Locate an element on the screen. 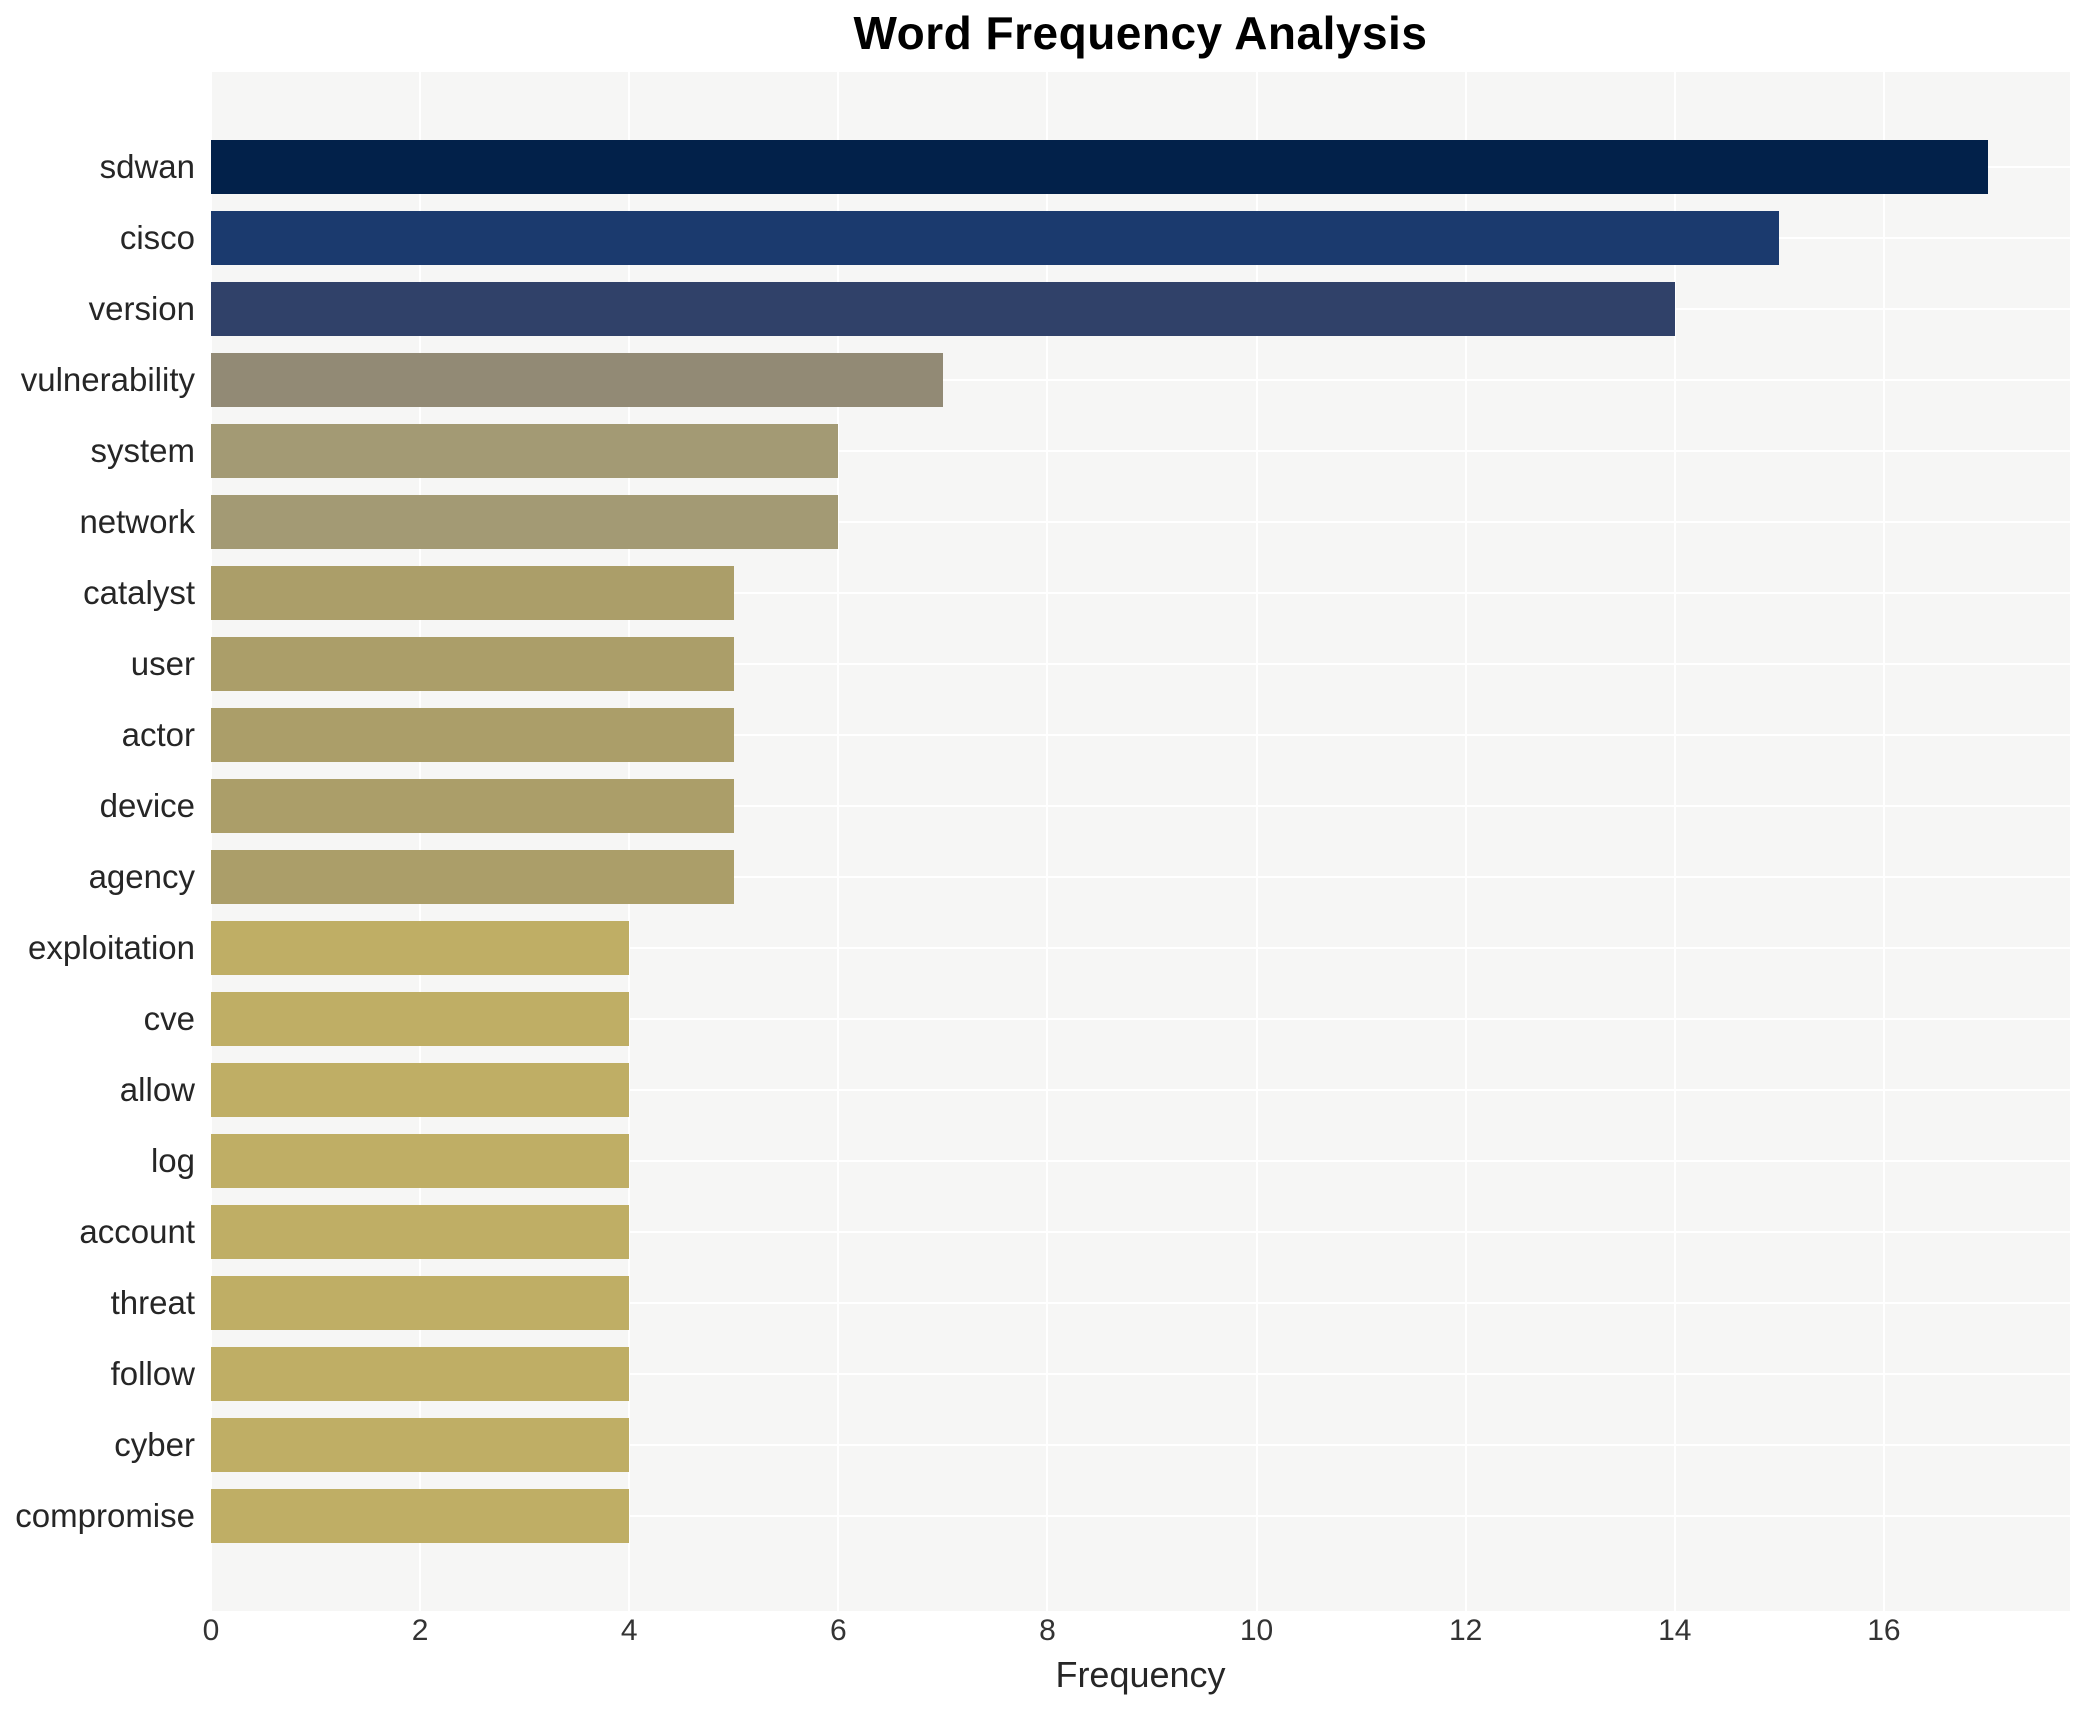  bar-row: log is located at coordinates (1035, 1160).